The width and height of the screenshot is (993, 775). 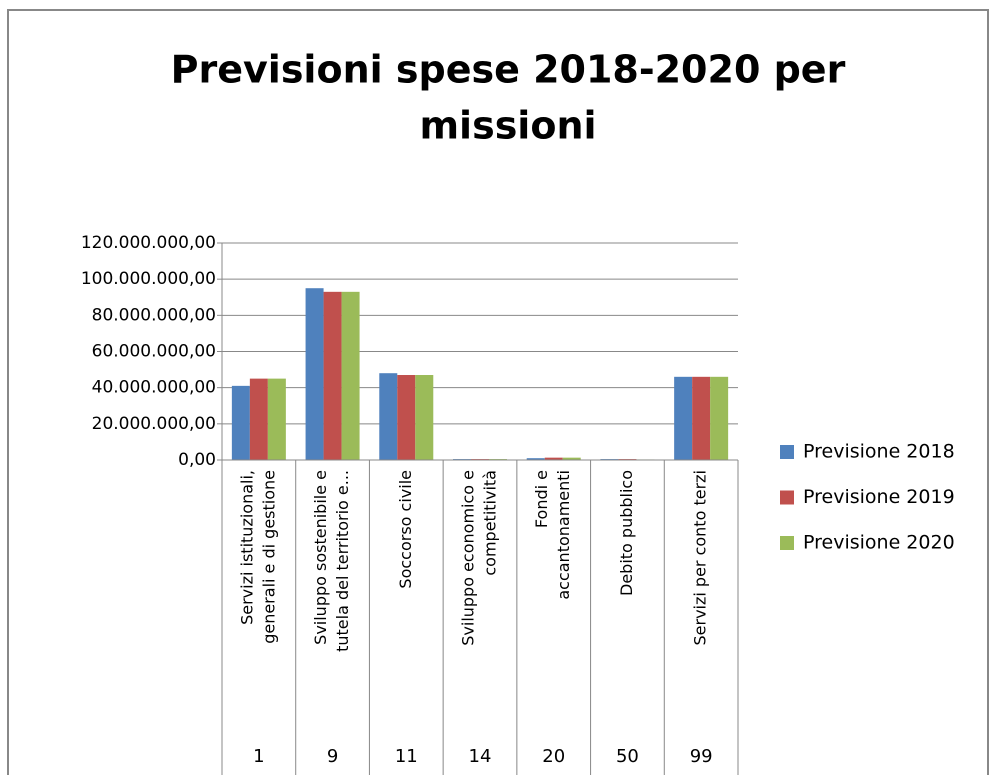 I want to click on legend-label: Previsione 2018, so click(x=879, y=452).